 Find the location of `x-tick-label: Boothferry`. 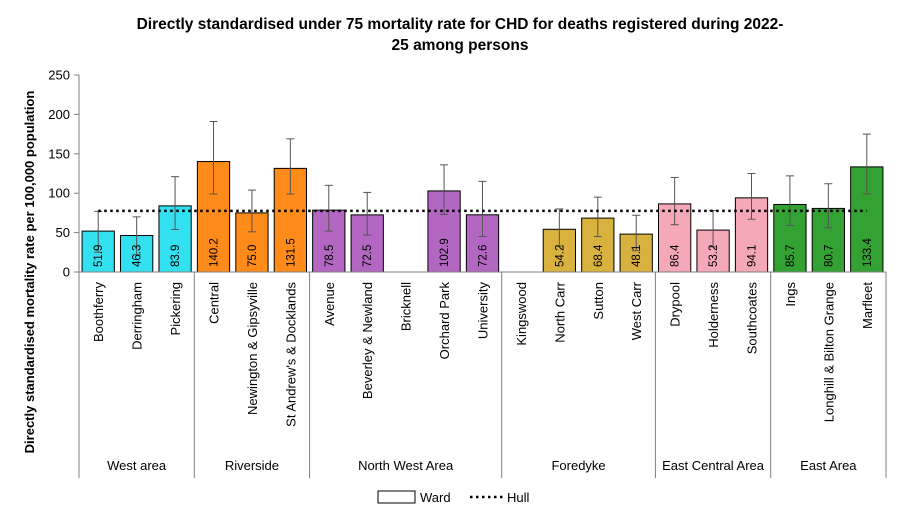

x-tick-label: Boothferry is located at coordinates (98, 312).